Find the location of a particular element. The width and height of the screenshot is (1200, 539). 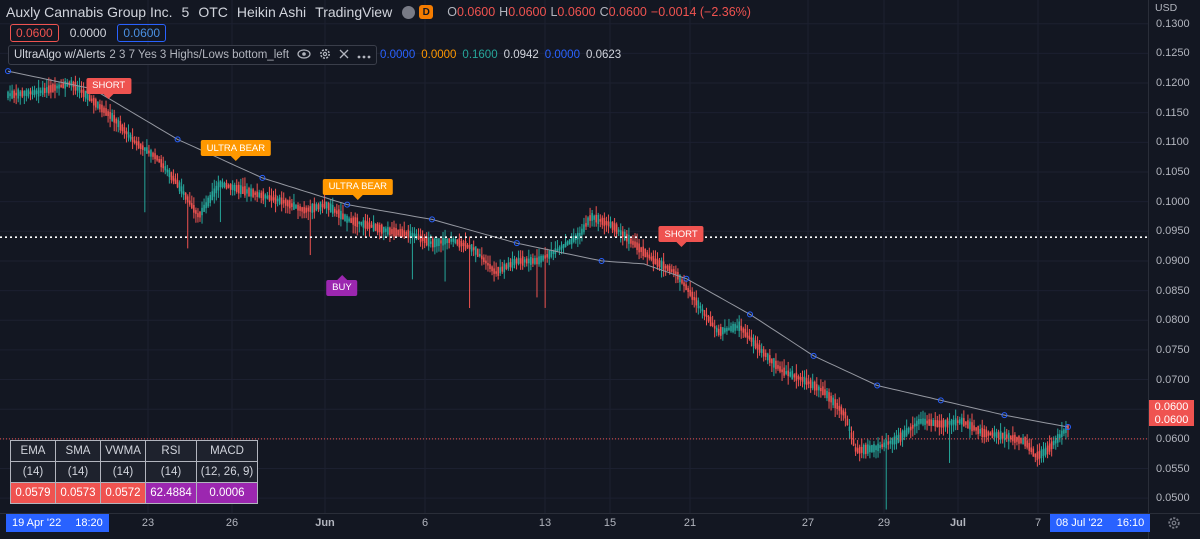

x-tick-label: 27 is located at coordinates (808, 523).